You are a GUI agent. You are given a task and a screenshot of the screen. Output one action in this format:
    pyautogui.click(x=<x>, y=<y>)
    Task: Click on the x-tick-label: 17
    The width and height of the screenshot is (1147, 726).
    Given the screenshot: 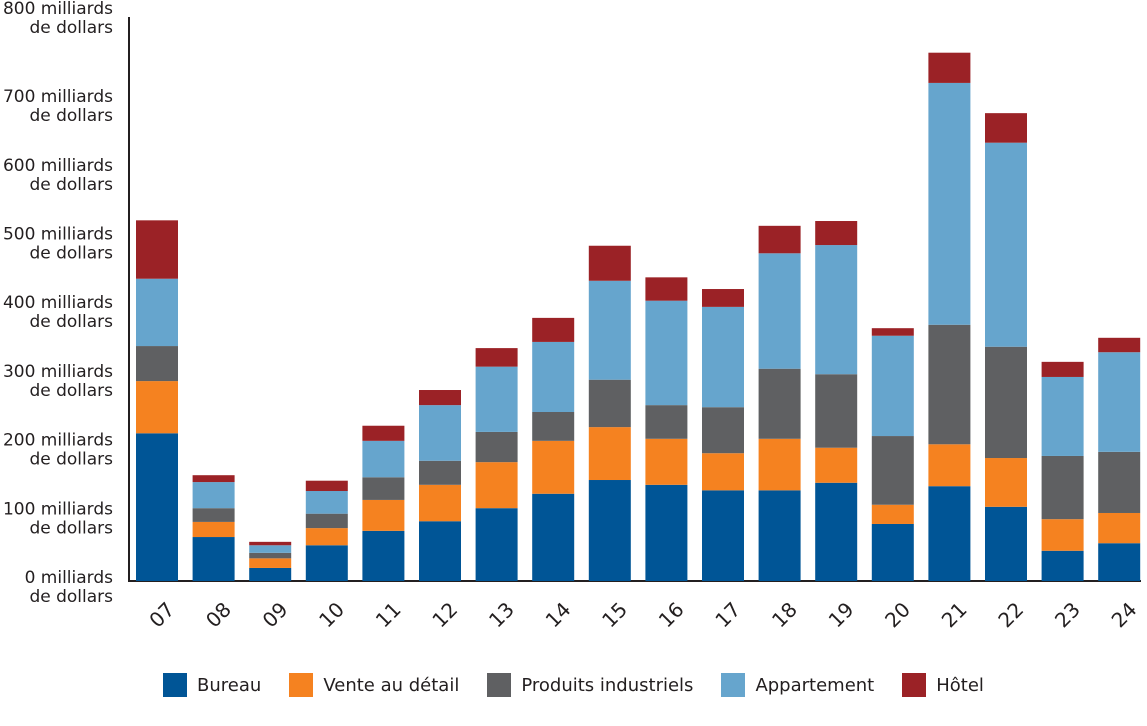 What is the action you would take?
    pyautogui.click(x=727, y=614)
    